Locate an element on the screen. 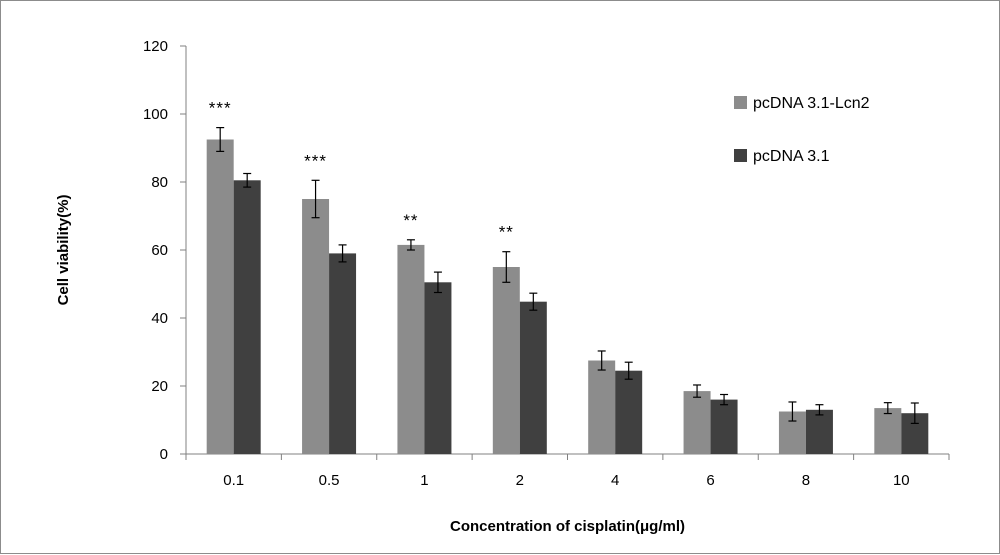 This screenshot has height=555, width=1000. legend: pcDNA 3.1-Lcn2 pcDNA 3.1 is located at coordinates (802, 130).